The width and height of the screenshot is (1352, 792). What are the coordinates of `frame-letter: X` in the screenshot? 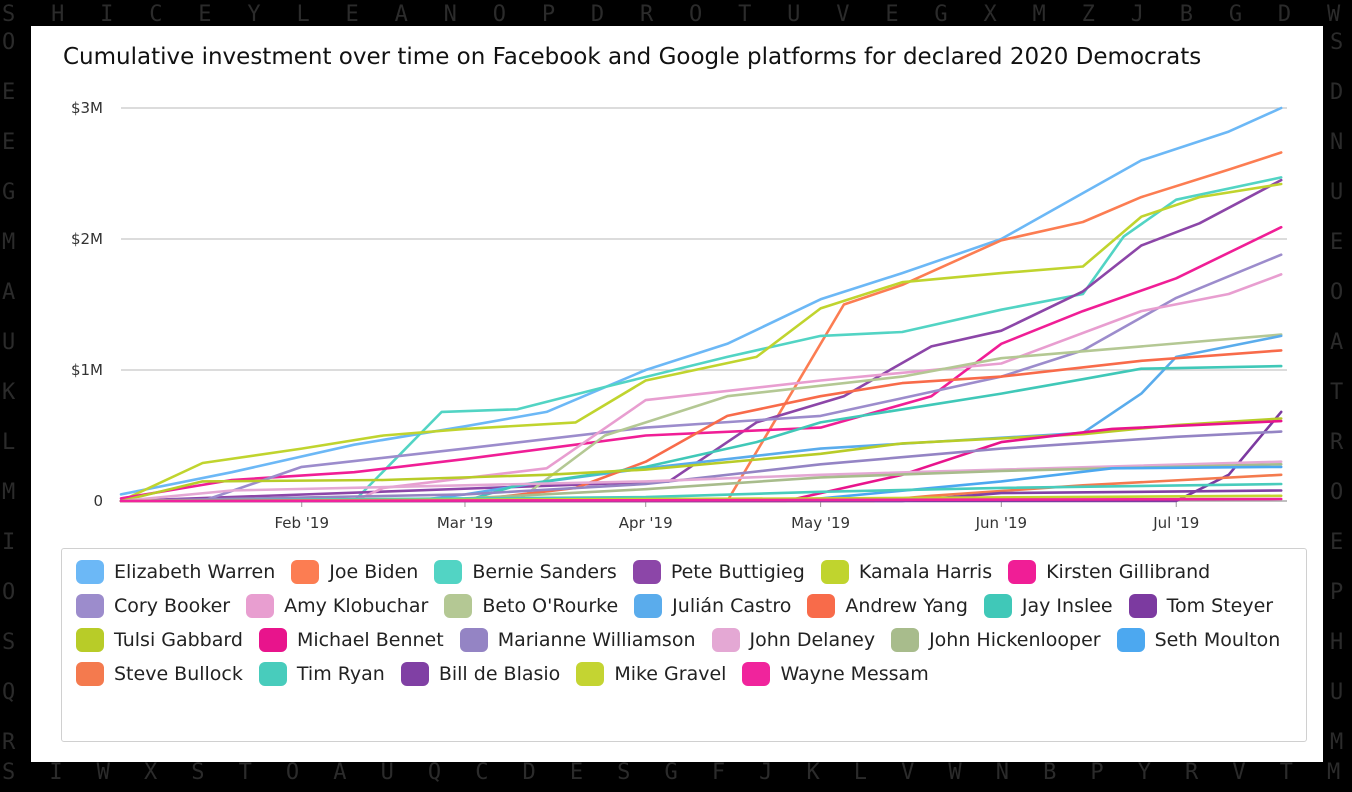 It's located at (150, 772).